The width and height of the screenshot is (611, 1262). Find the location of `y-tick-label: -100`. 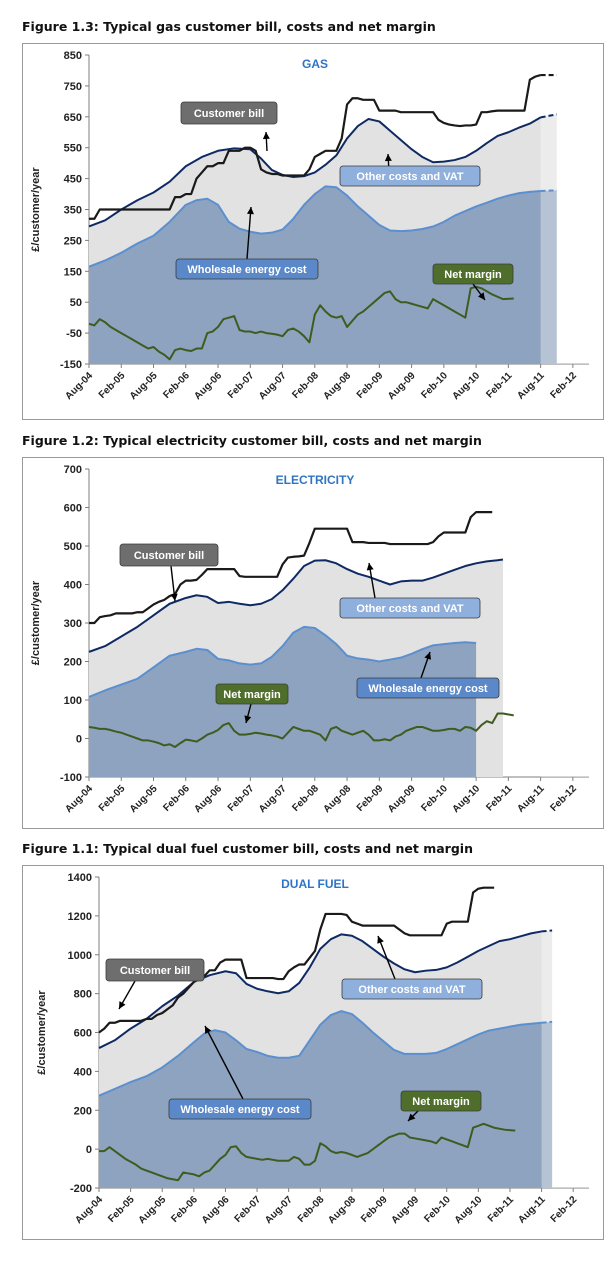

y-tick-label: -100 is located at coordinates (71, 778).